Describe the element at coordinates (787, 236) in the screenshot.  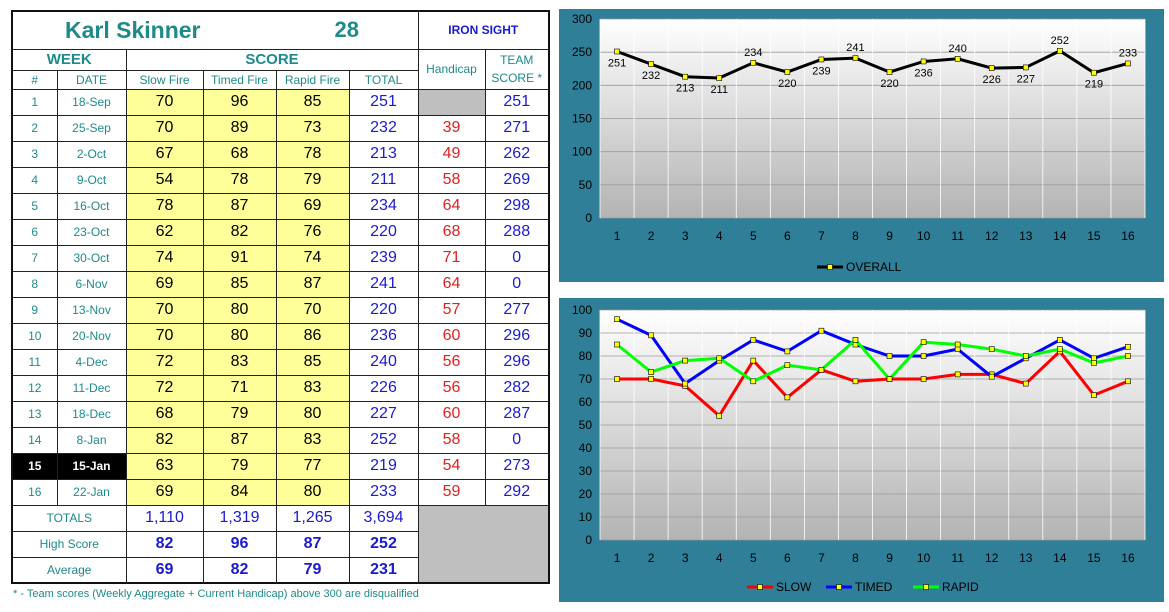
I see `x-tick-label: 6` at that location.